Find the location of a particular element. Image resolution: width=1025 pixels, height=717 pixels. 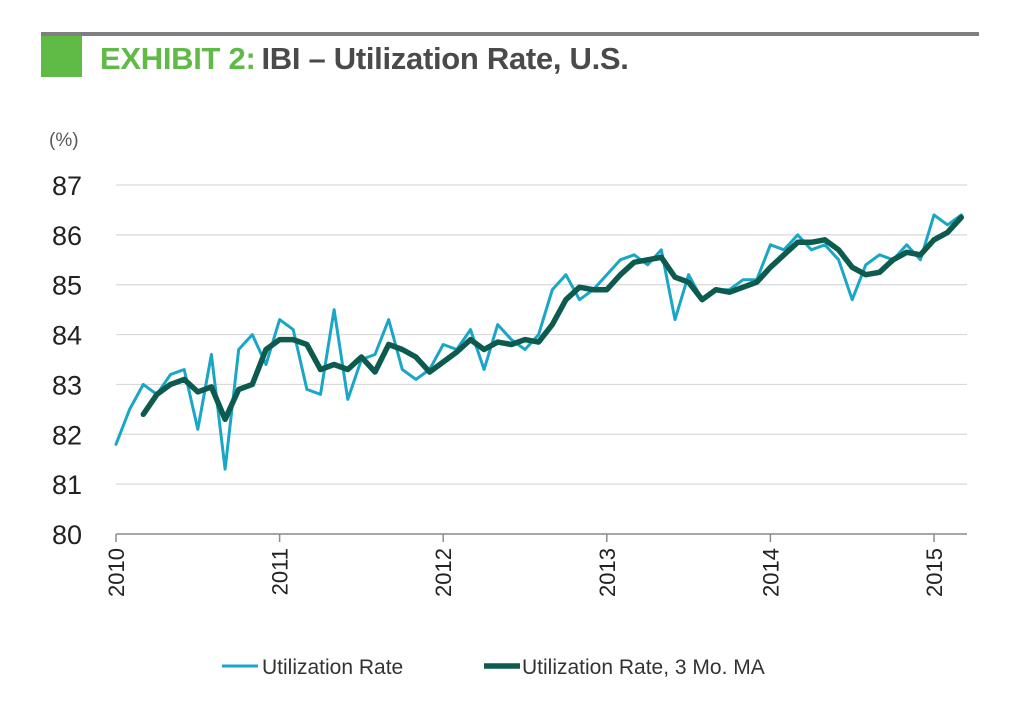

legend-label: Utilization Rate is located at coordinates (332, 667).